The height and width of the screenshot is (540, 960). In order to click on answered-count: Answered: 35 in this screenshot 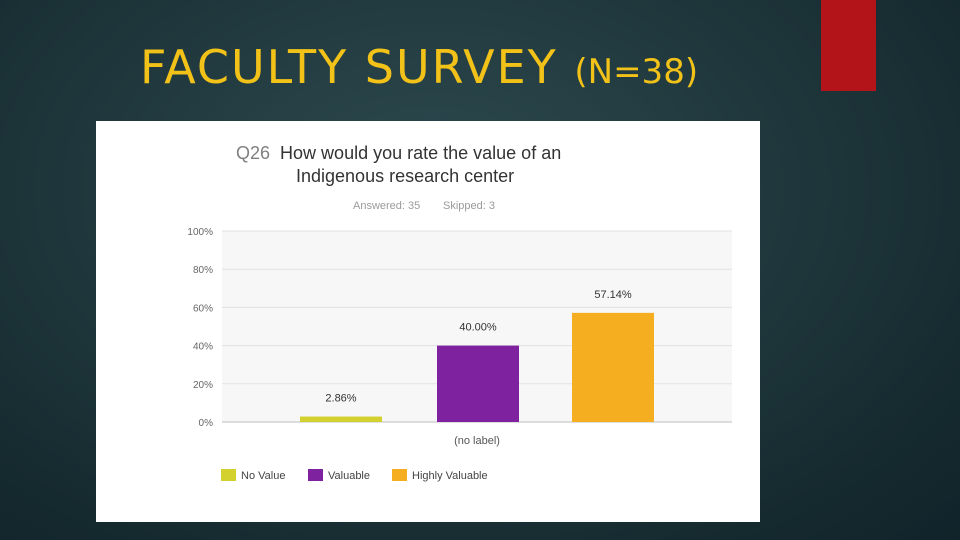, I will do `click(386, 206)`.